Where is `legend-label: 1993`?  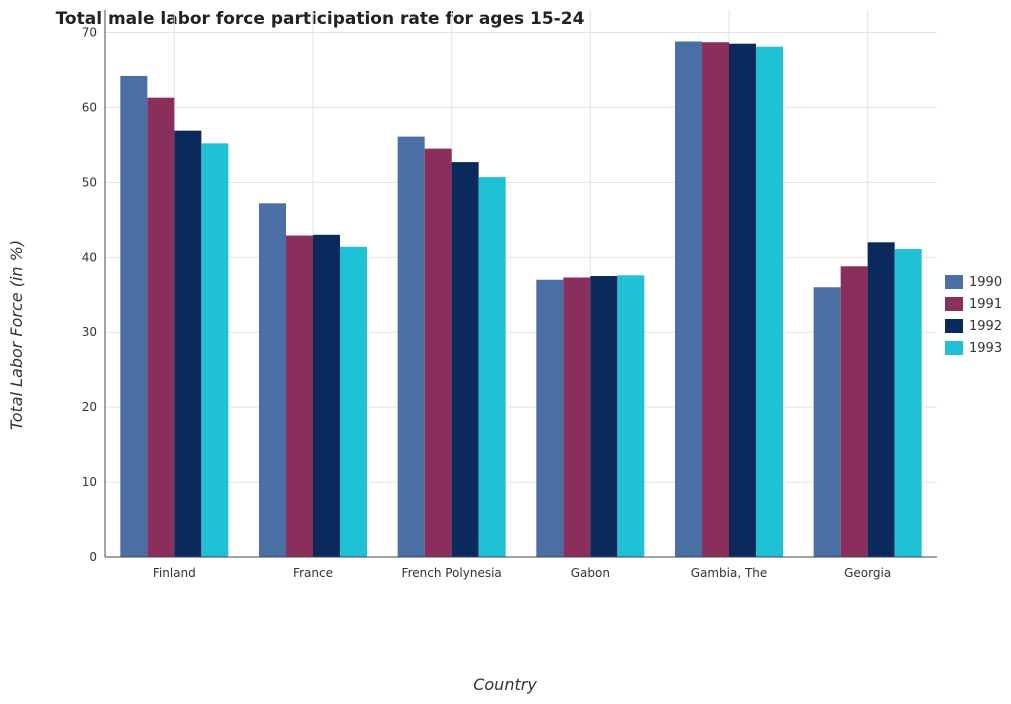
legend-label: 1993 is located at coordinates (985, 348).